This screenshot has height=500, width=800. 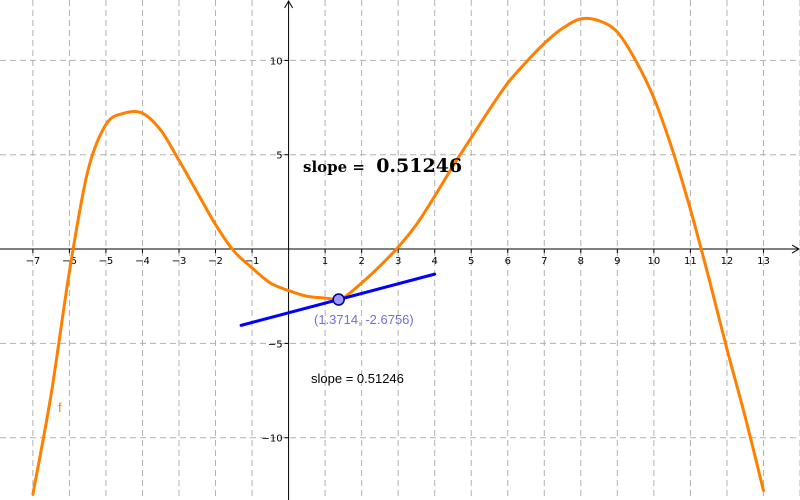 What do you see at coordinates (69, 261) in the screenshot?
I see `x-tick-label: −6` at bounding box center [69, 261].